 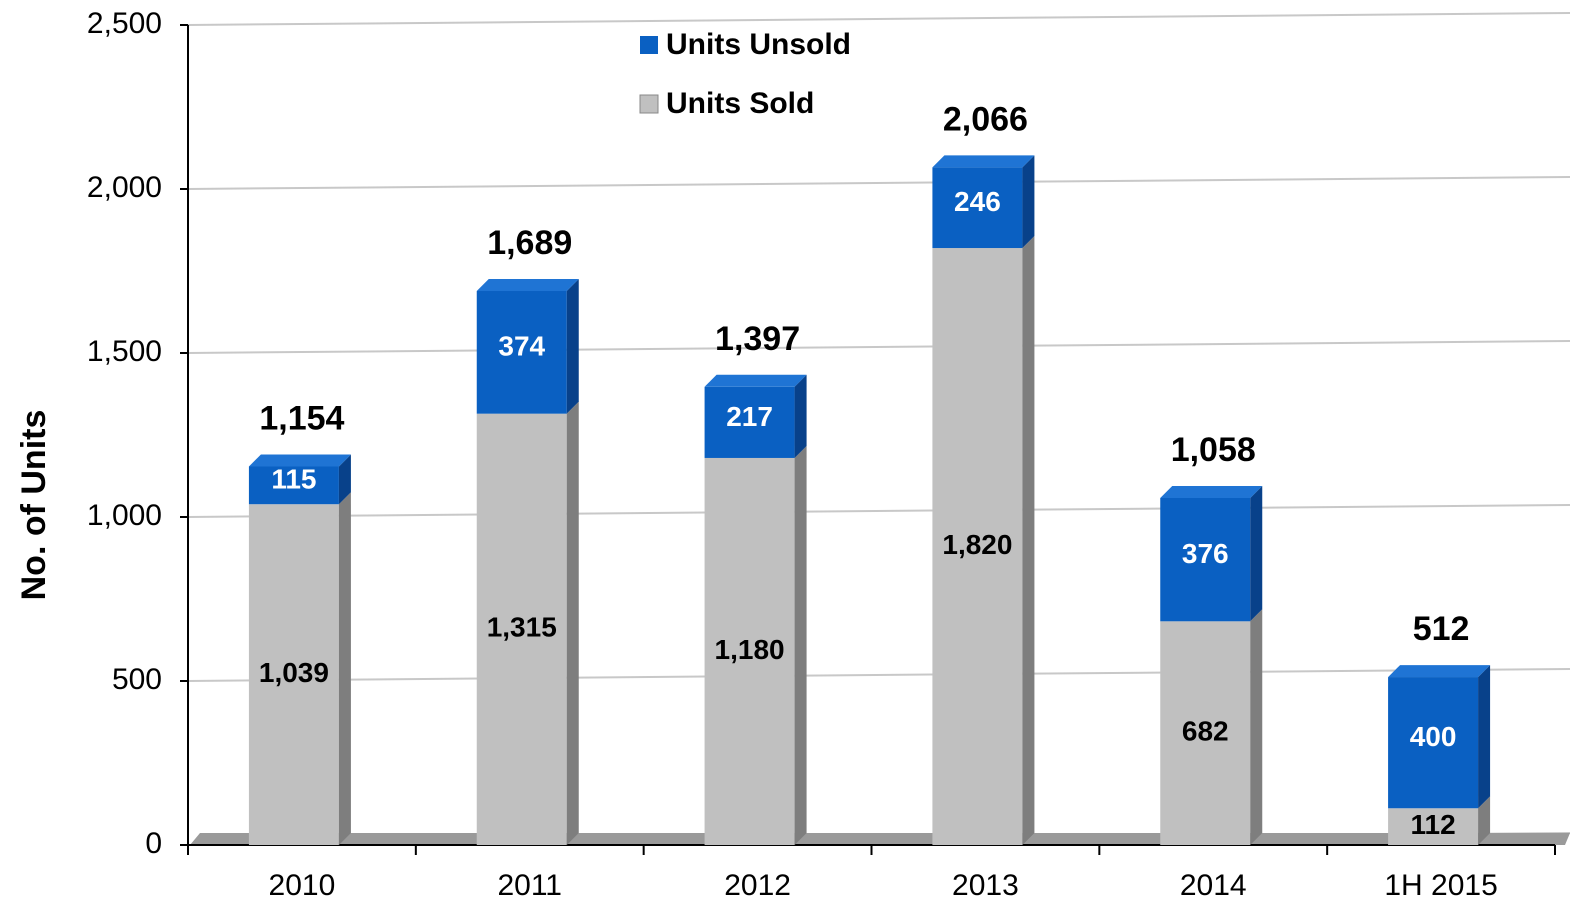 What do you see at coordinates (124, 23) in the screenshot?
I see `y-tick-label: 2,500` at bounding box center [124, 23].